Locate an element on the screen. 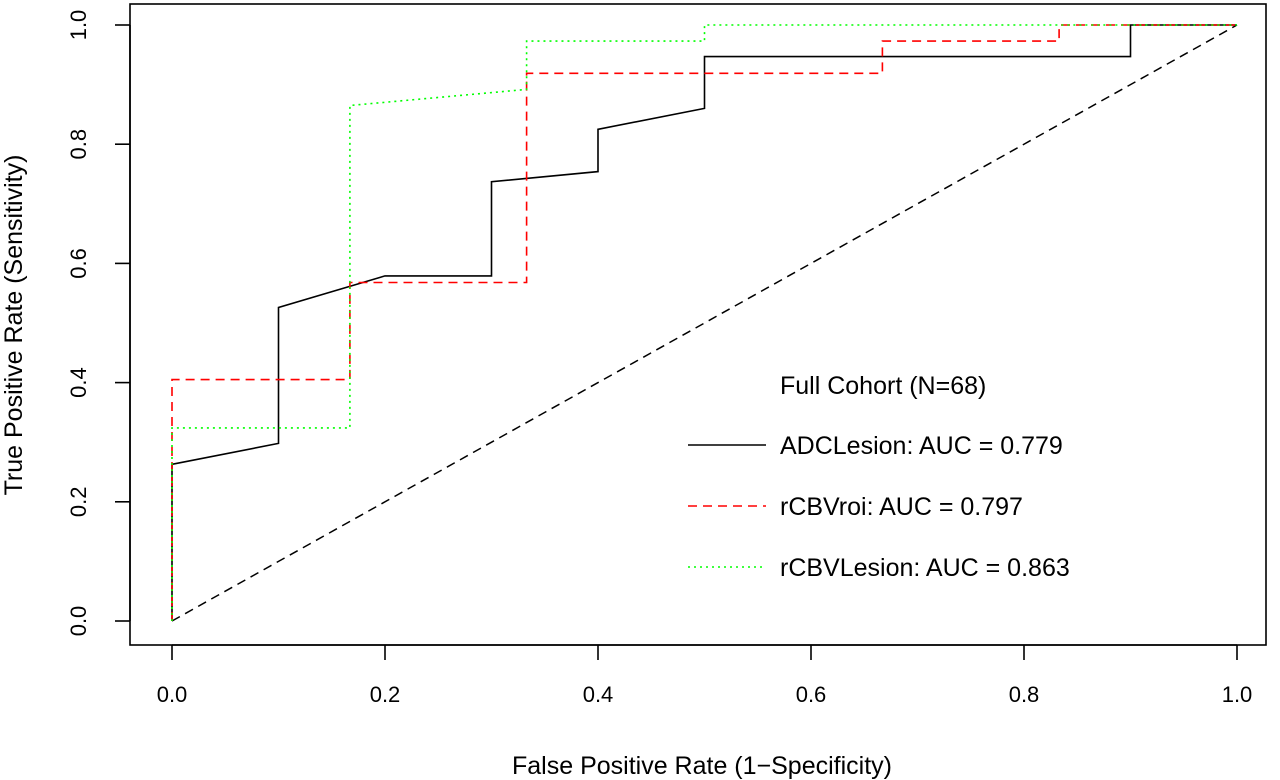 The width and height of the screenshot is (1280, 780). y-tick-label: 0.4 is located at coordinates (78, 382).